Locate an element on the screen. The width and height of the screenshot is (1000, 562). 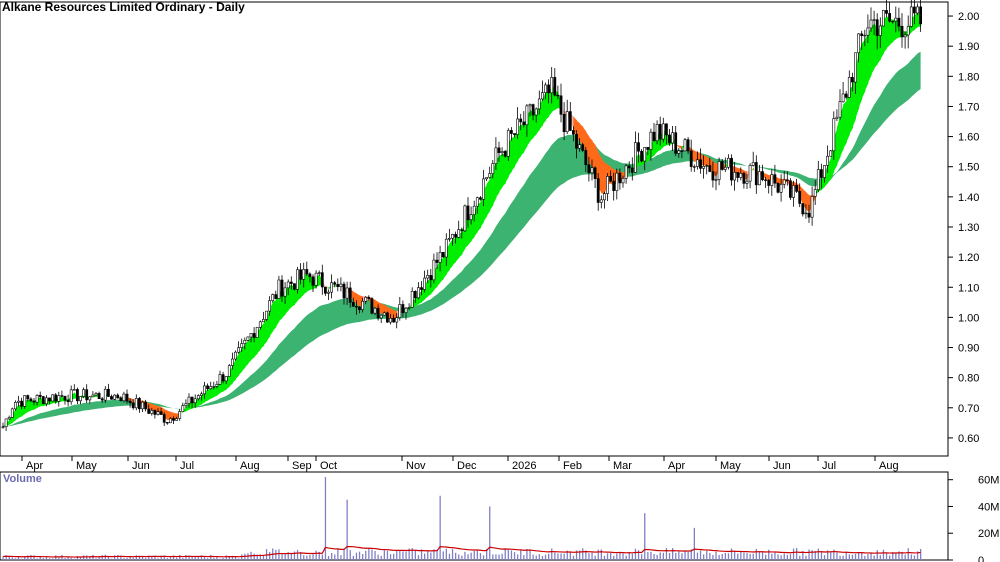
price-tick-label: 1.40 is located at coordinates (968, 198).